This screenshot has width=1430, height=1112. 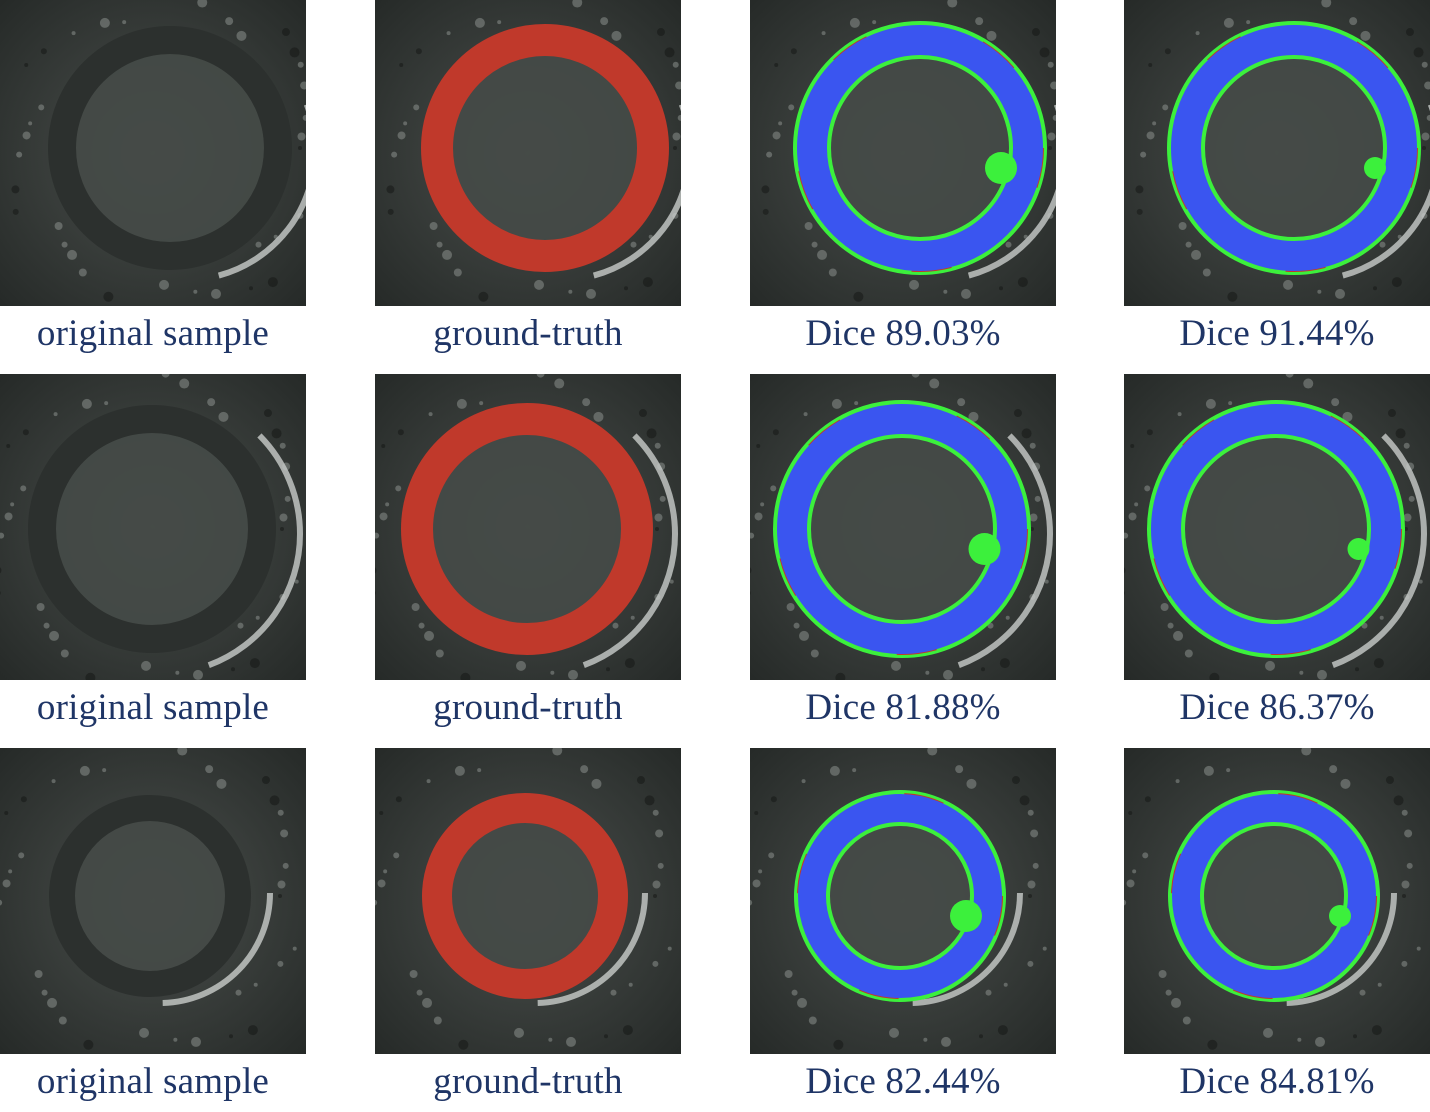 I want to click on panel-caption: Dice 86.37%, so click(x=1277, y=707).